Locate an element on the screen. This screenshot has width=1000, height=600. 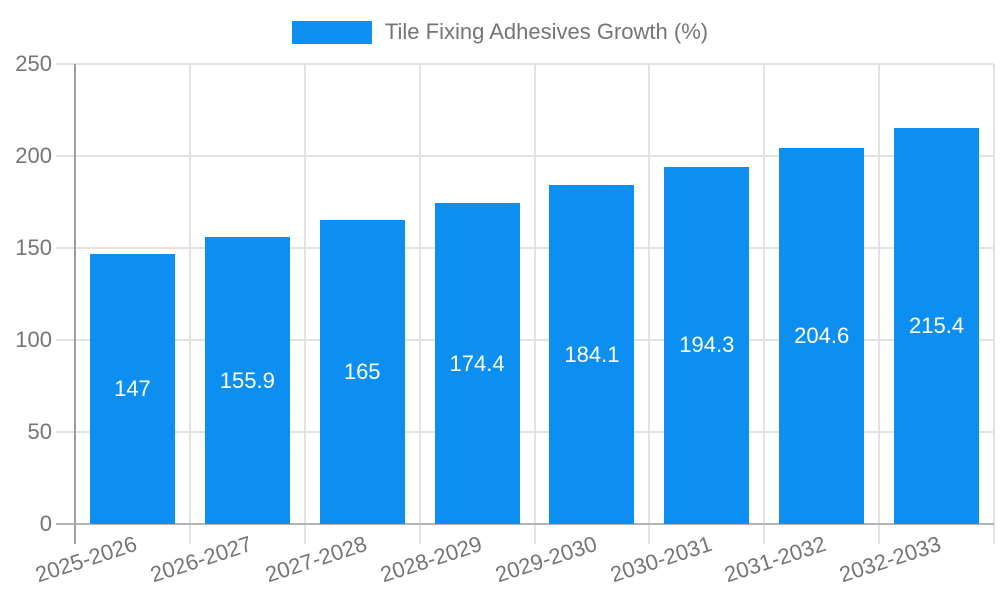
legend-label: Tile Fixing Adhesives Growth (%) is located at coordinates (546, 31).